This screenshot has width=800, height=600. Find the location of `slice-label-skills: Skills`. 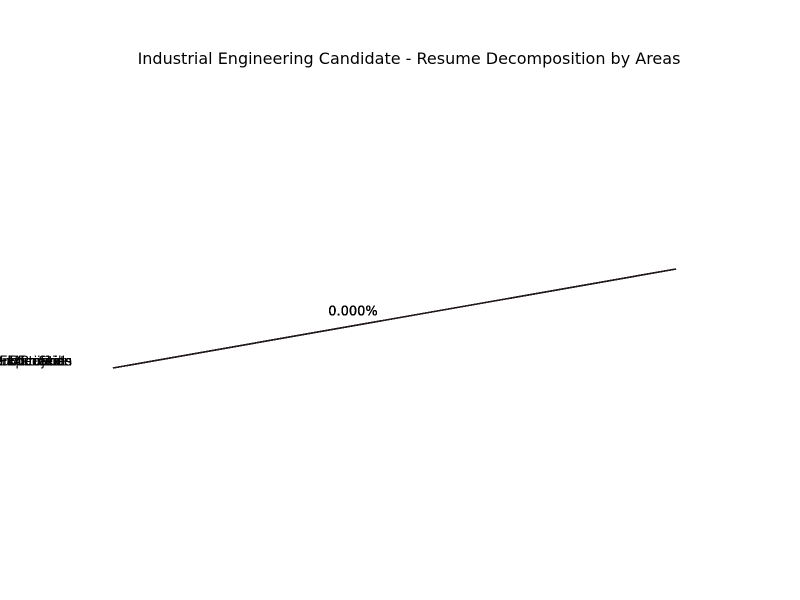

slice-label-skills: Skills is located at coordinates (56, 362).